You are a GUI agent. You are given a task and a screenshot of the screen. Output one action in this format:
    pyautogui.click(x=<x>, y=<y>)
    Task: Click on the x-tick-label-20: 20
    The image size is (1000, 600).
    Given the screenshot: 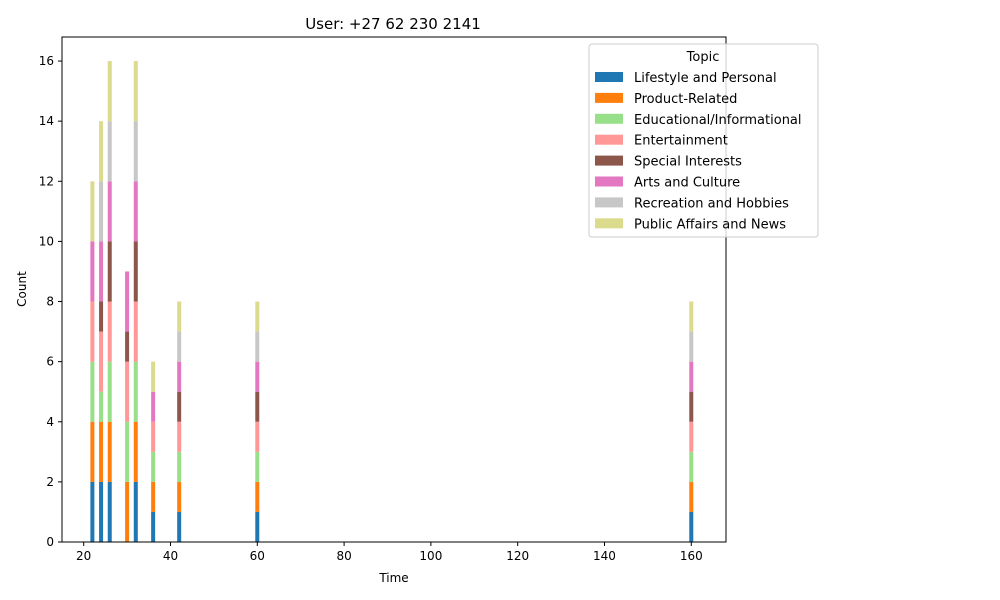 What is the action you would take?
    pyautogui.click(x=83, y=556)
    